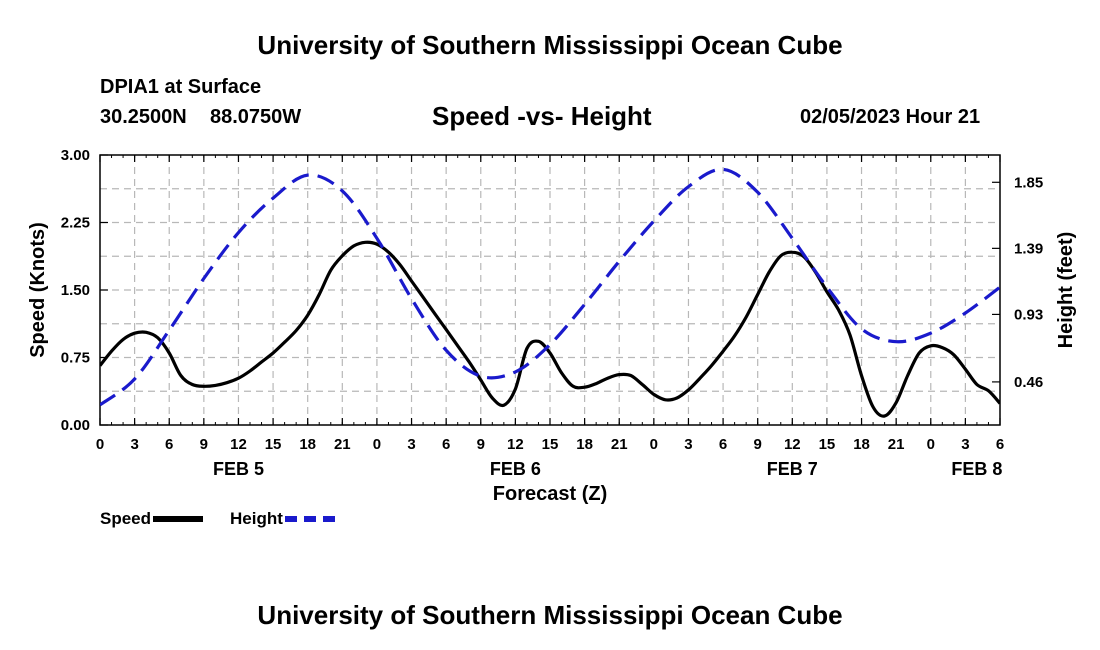 This screenshot has width=1100, height=650. Describe the element at coordinates (126, 518) in the screenshot. I see `legend-speed-label: Speed` at that location.